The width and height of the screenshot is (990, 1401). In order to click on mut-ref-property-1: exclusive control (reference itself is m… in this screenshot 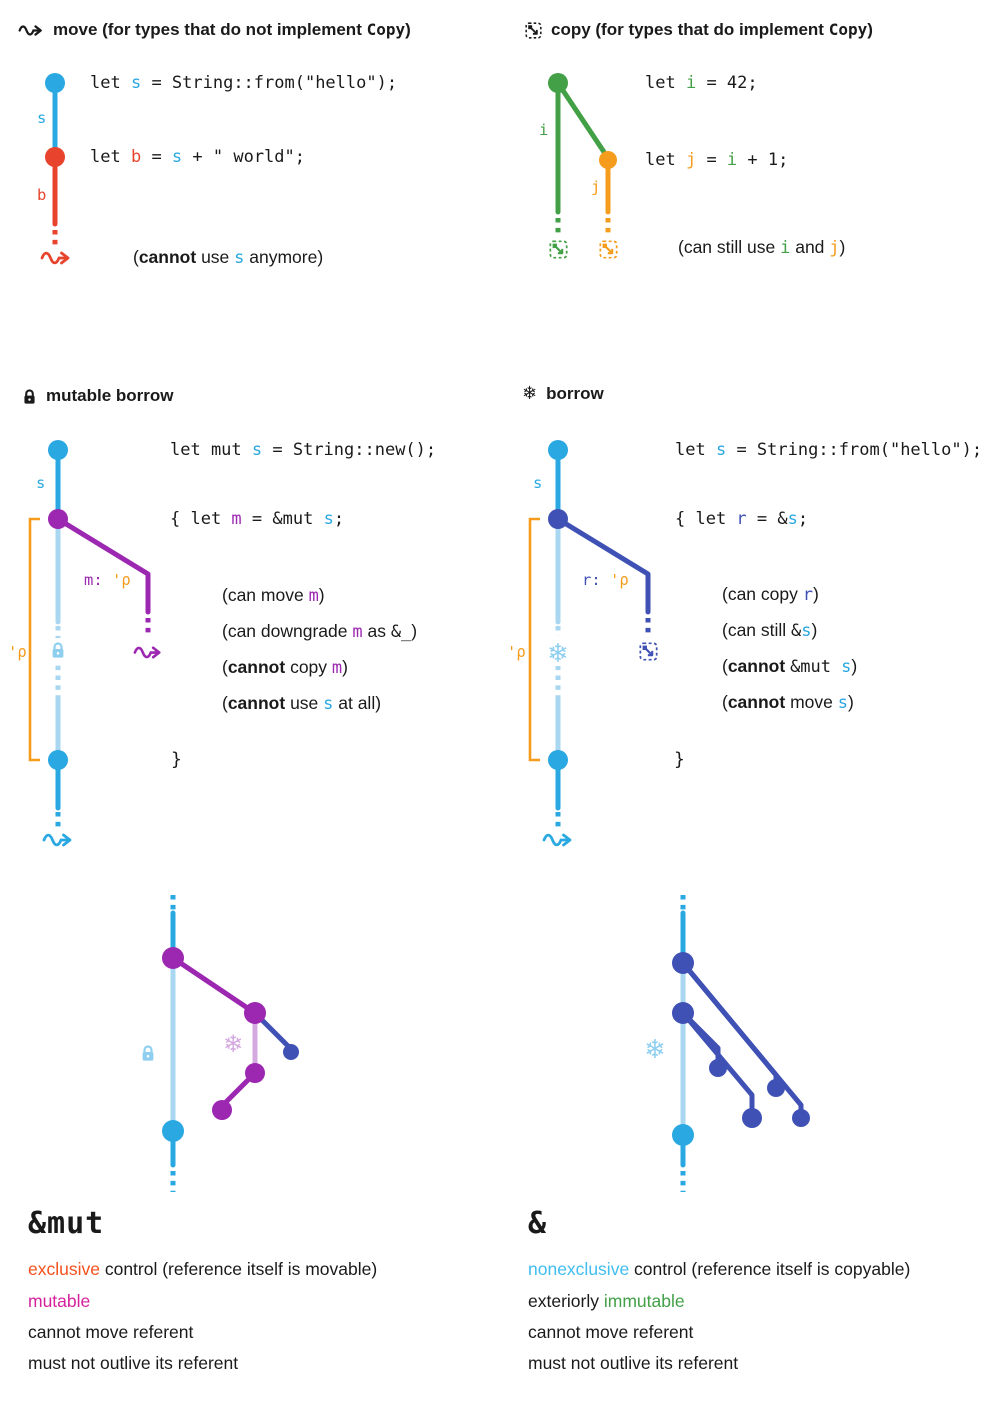, I will do `click(203, 1269)`.